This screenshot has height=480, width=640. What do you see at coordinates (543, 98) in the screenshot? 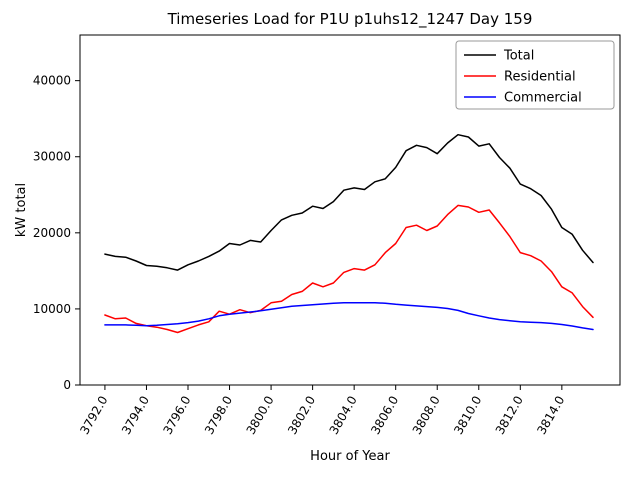
I see `legend-label-commercial: Commercial` at bounding box center [543, 98].